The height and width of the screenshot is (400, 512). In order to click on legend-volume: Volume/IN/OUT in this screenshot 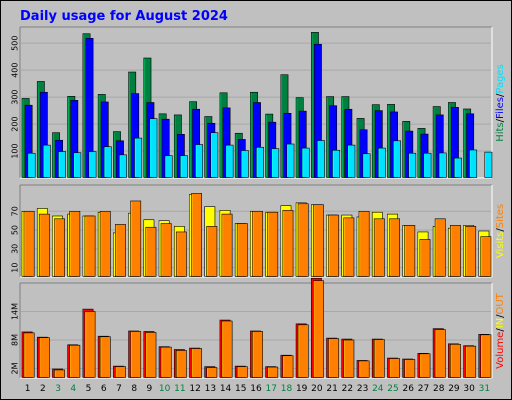, I will do `click(500, 330)`.